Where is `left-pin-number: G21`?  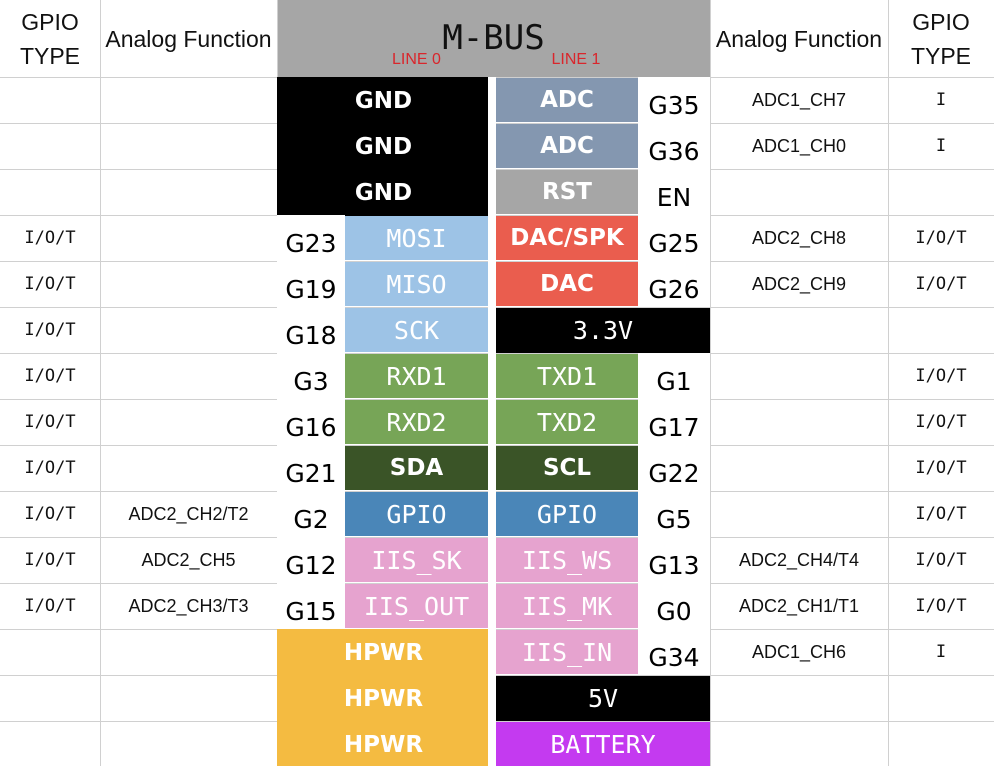 left-pin-number: G21 is located at coordinates (311, 468).